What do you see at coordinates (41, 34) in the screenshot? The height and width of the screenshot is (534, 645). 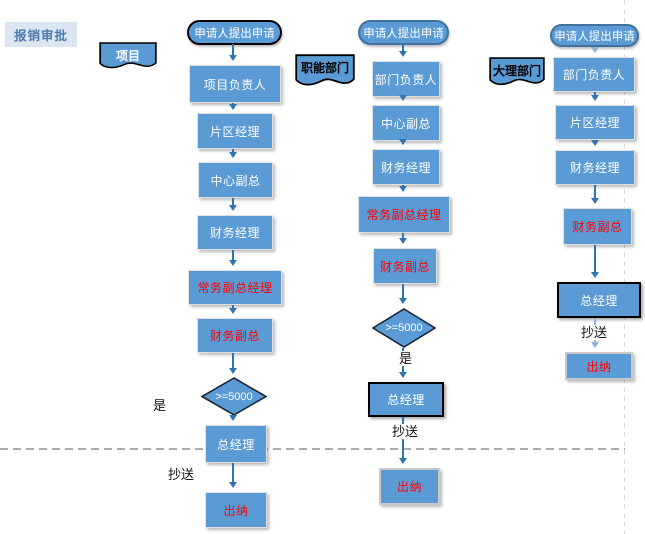 I see `page-title: 报销审批` at bounding box center [41, 34].